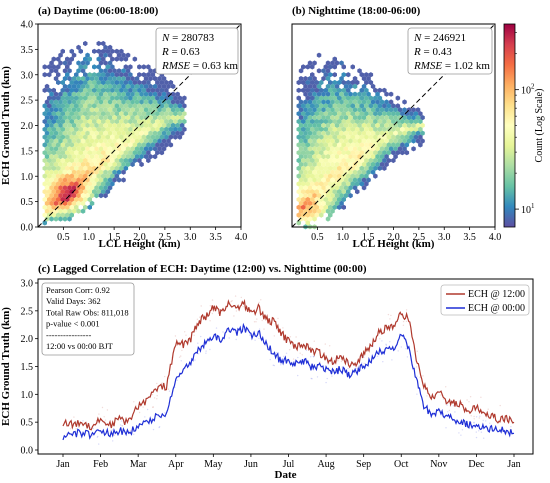 This screenshot has width=550, height=483. Describe the element at coordinates (27, 284) in the screenshot. I see `y-tick-label: 3.0` at that location.